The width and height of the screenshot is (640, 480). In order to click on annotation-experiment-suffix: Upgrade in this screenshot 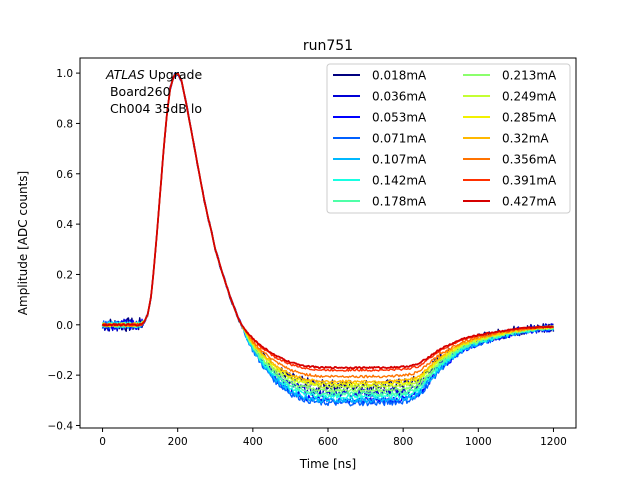, I will do `click(174, 74)`.